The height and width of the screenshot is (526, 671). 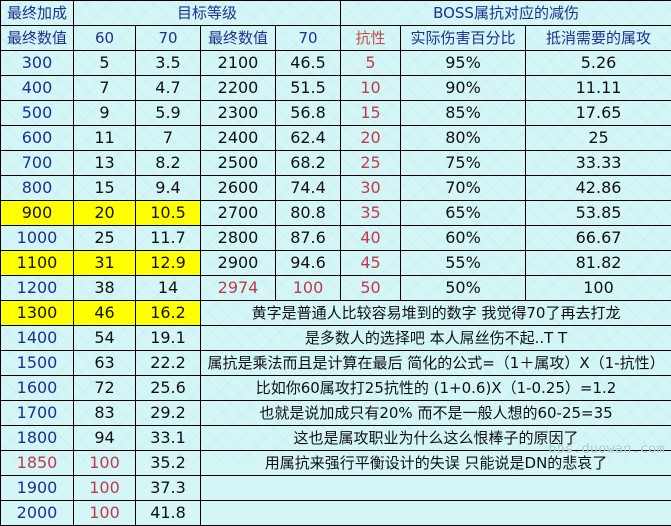 What do you see at coordinates (168, 63) in the screenshot?
I see `cell-c3: 3.5` at bounding box center [168, 63].